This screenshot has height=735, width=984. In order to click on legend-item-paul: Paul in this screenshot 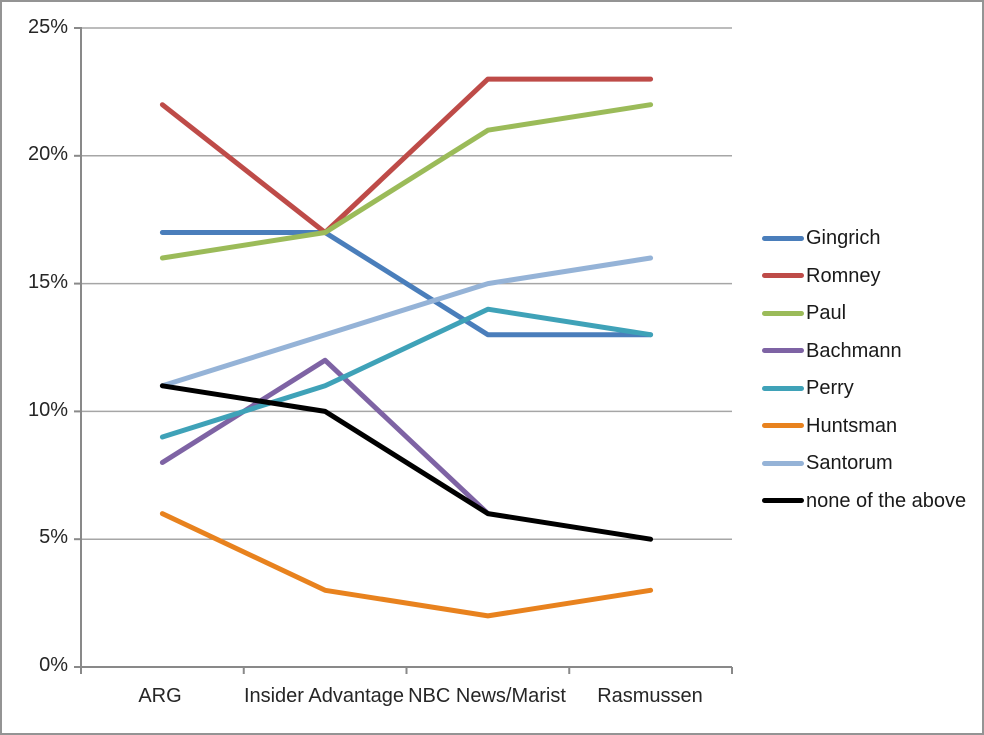, I will do `click(864, 313)`.